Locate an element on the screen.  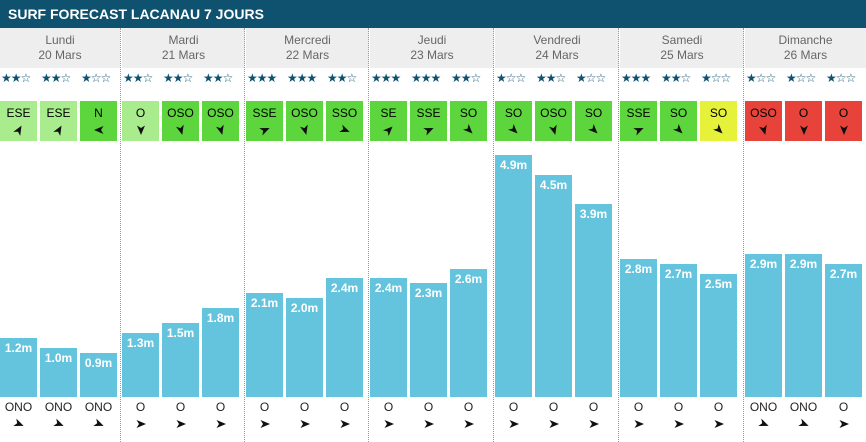
wave-height-label: 4.5m is located at coordinates (553, 184).